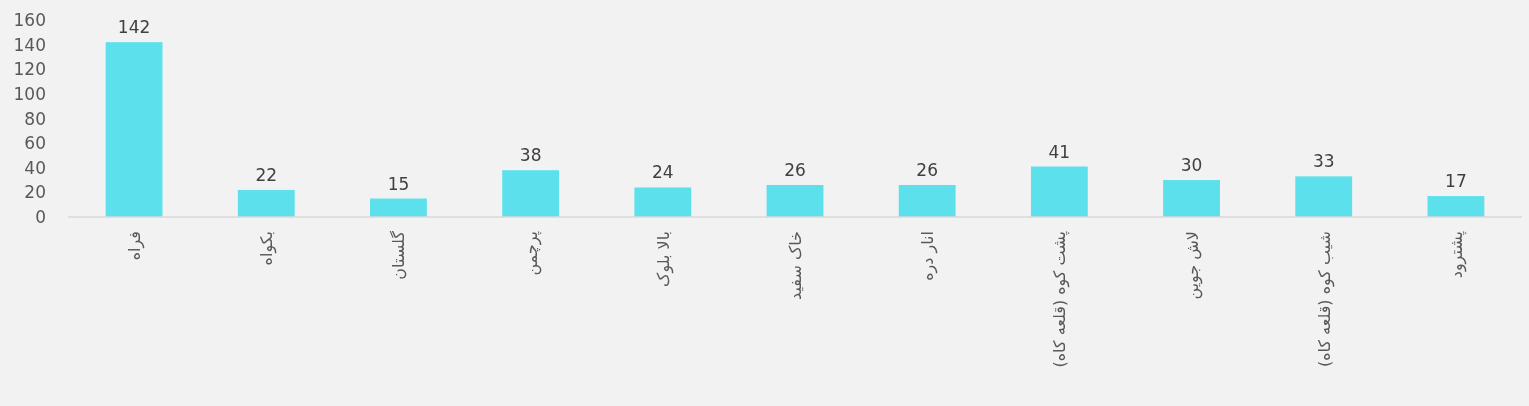 The image size is (1529, 406). What do you see at coordinates (35, 118) in the screenshot?
I see `y-tick-label: 80` at bounding box center [35, 118].